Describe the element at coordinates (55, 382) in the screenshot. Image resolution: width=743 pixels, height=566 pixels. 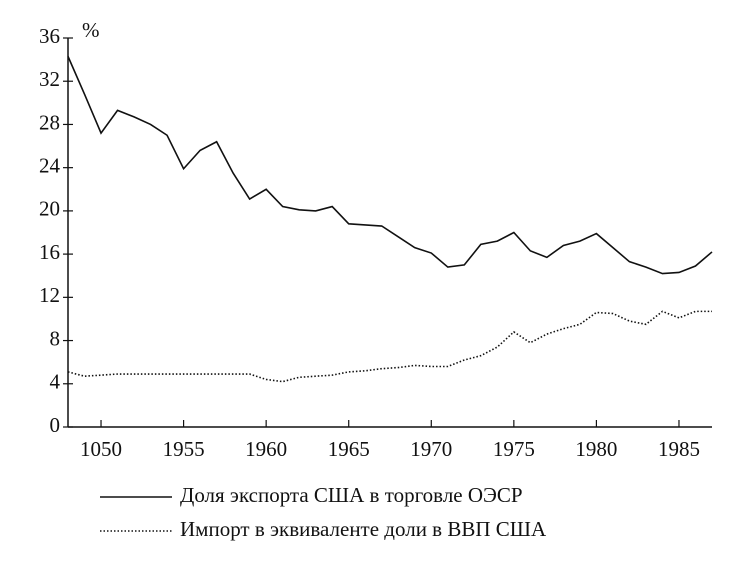
I see `y-tick-label: 4` at that location.